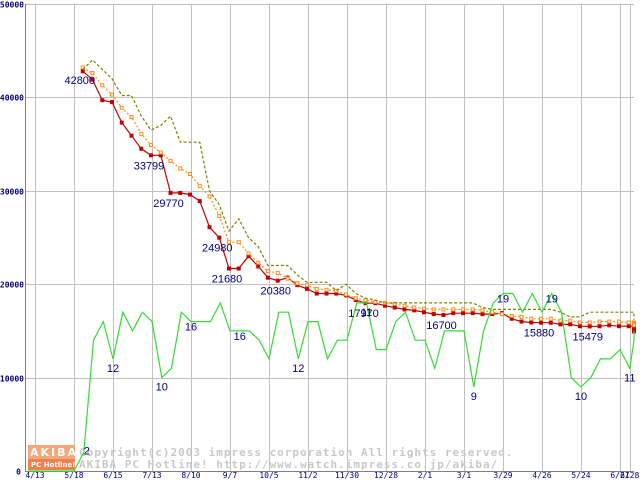 Image resolution: width=640 pixels, height=480 pixels. What do you see at coordinates (12, 5) in the screenshot?
I see `y-tick-label: 50000` at bounding box center [12, 5].